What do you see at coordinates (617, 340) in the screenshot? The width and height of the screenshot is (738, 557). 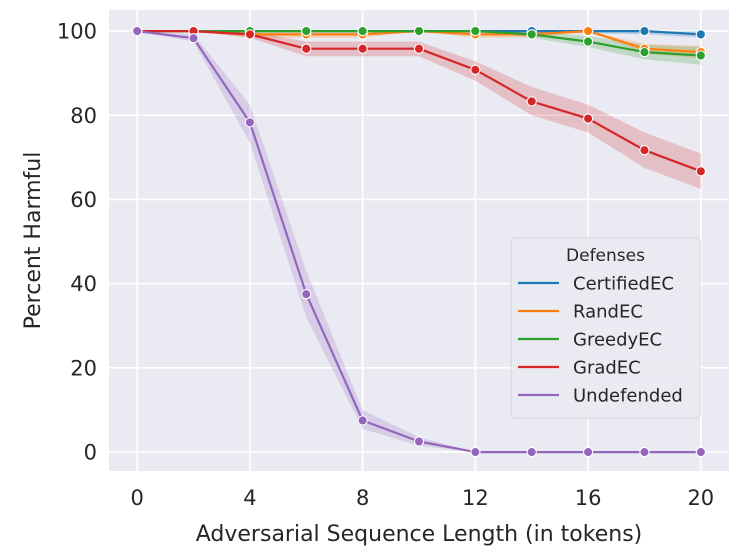 I see `greedyec-legend-label: GreedyEC` at bounding box center [617, 340].